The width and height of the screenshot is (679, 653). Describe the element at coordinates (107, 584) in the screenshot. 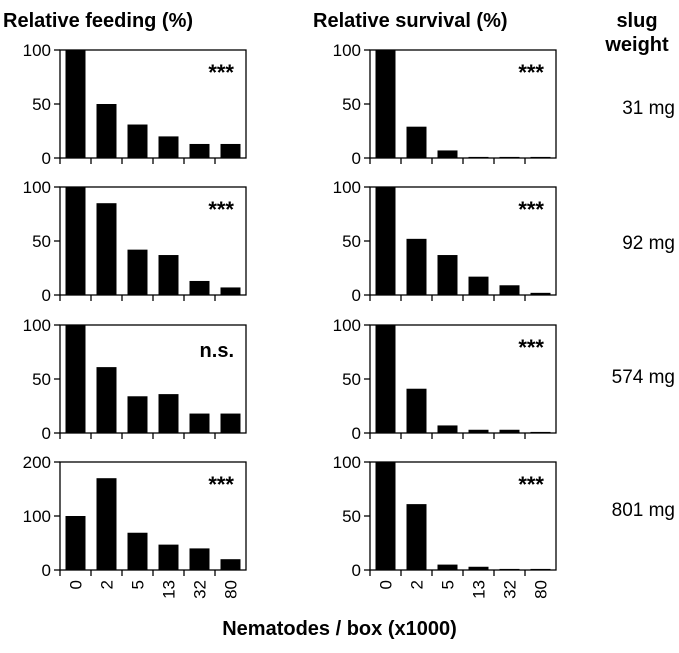

I see `r4-feeding-xtick-label-2: 2` at that location.